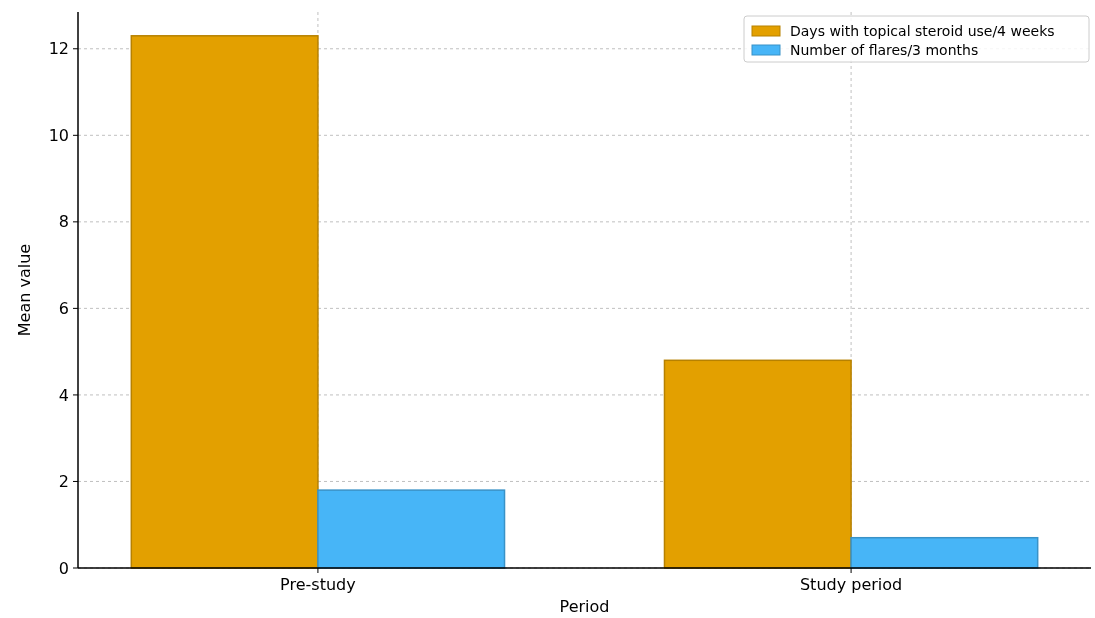 The height and width of the screenshot is (618, 1095). What do you see at coordinates (63, 308) in the screenshot?
I see `y-tick-label: 6` at bounding box center [63, 308].